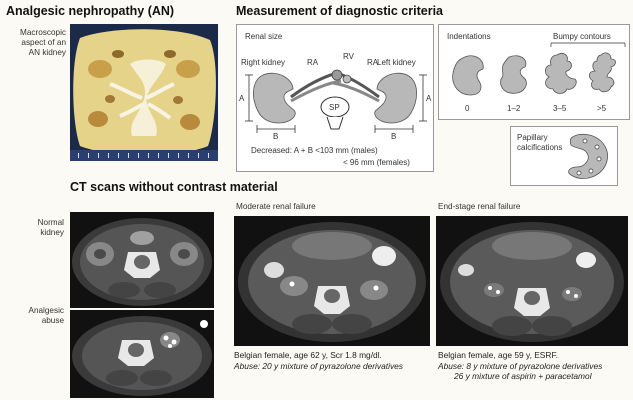  I want to click on renal-size-title: Renal size, so click(264, 36).